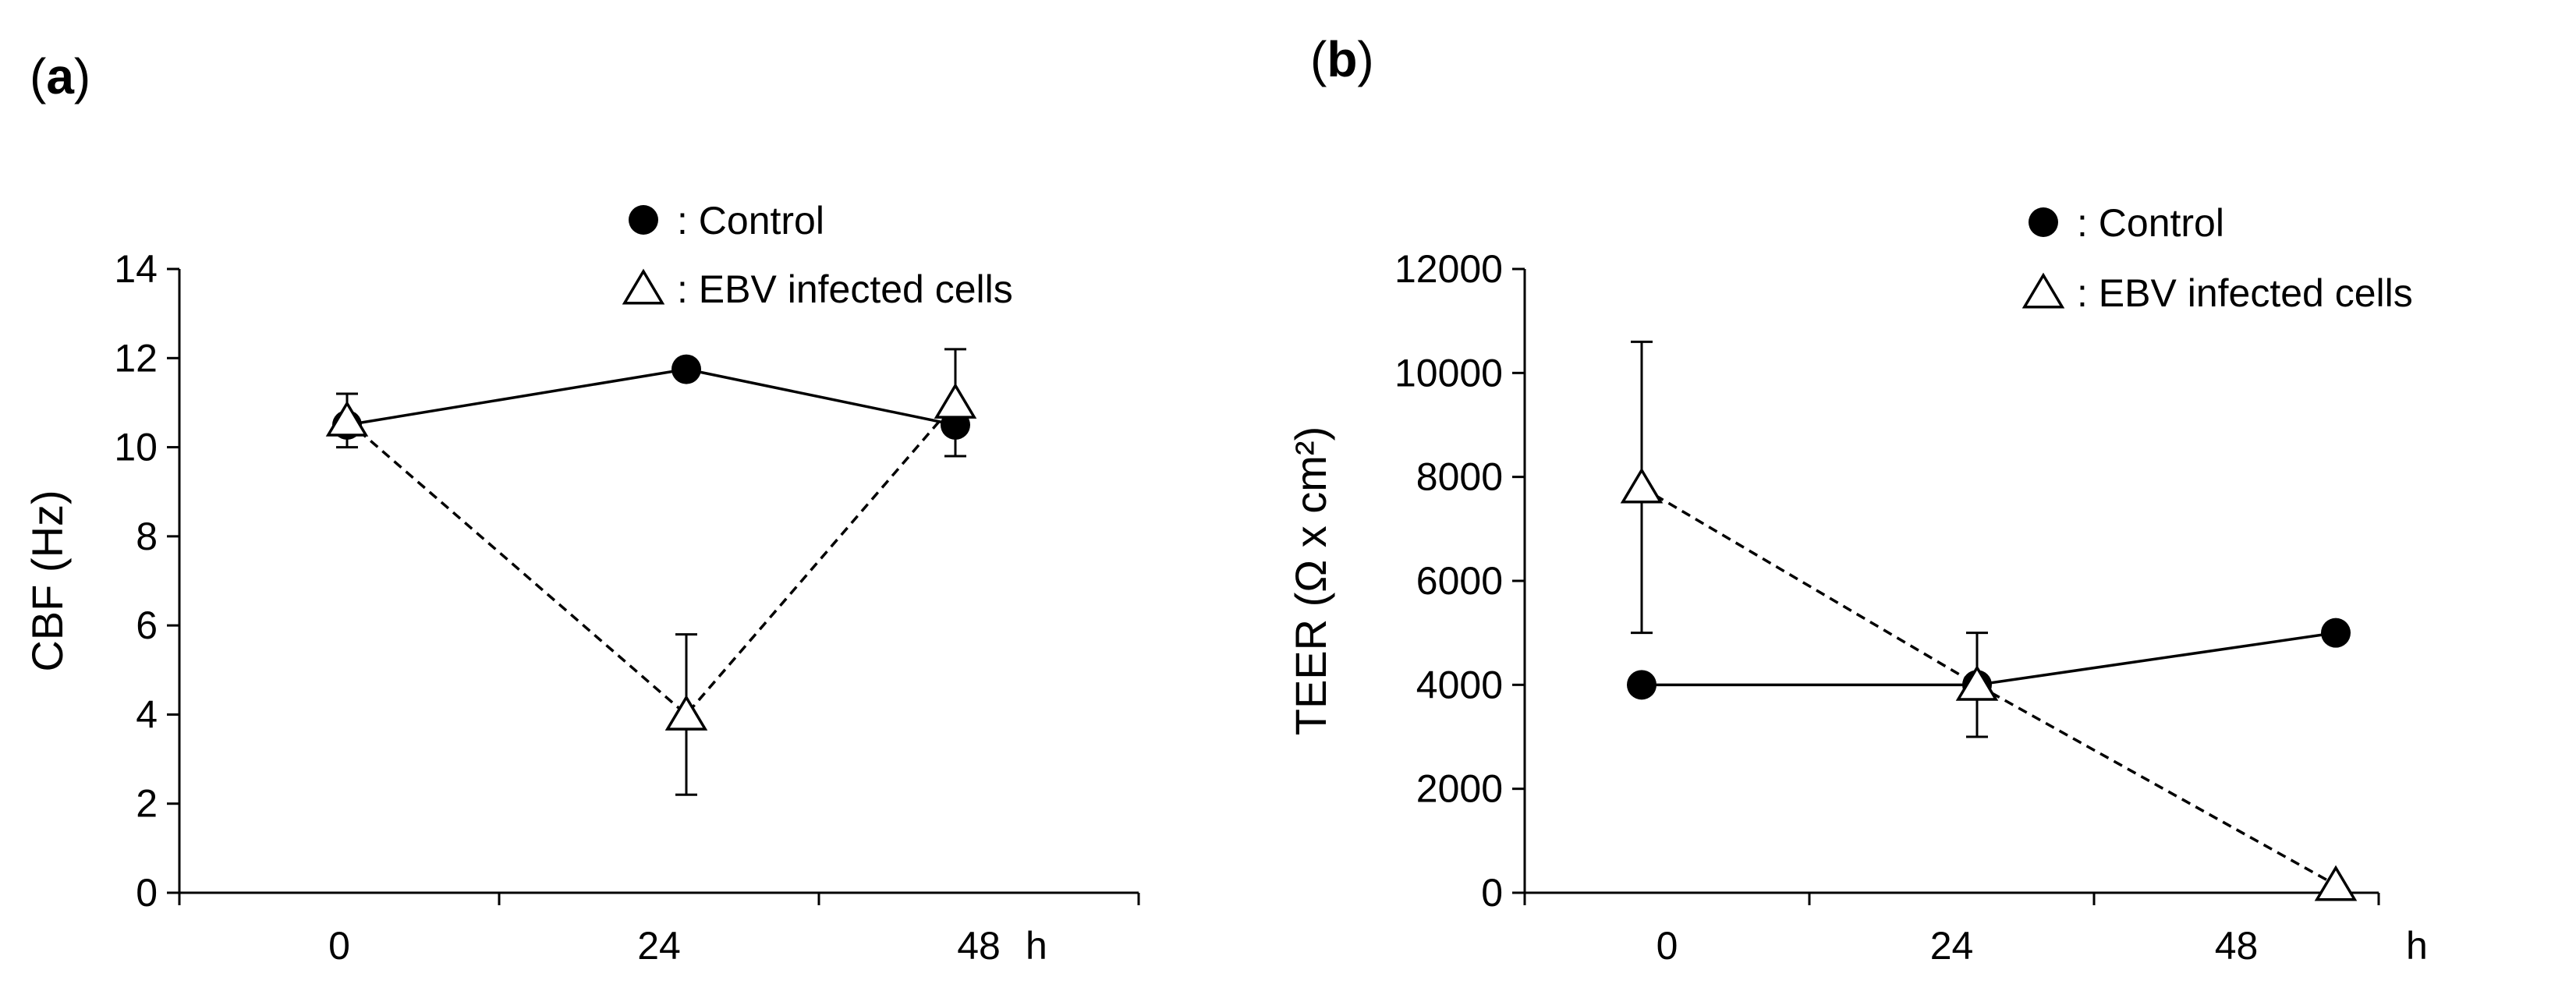 The image size is (2576, 991). What do you see at coordinates (136, 358) in the screenshot?
I see `panel-a-y-tick-label: 12` at bounding box center [136, 358].